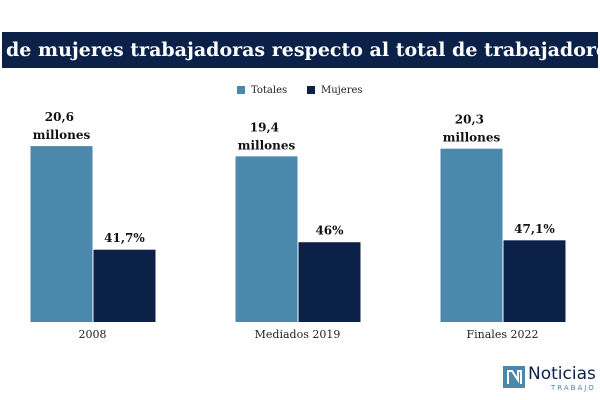 The image size is (600, 400). I want to click on x-tick-label: Mediados 2019, so click(298, 334).